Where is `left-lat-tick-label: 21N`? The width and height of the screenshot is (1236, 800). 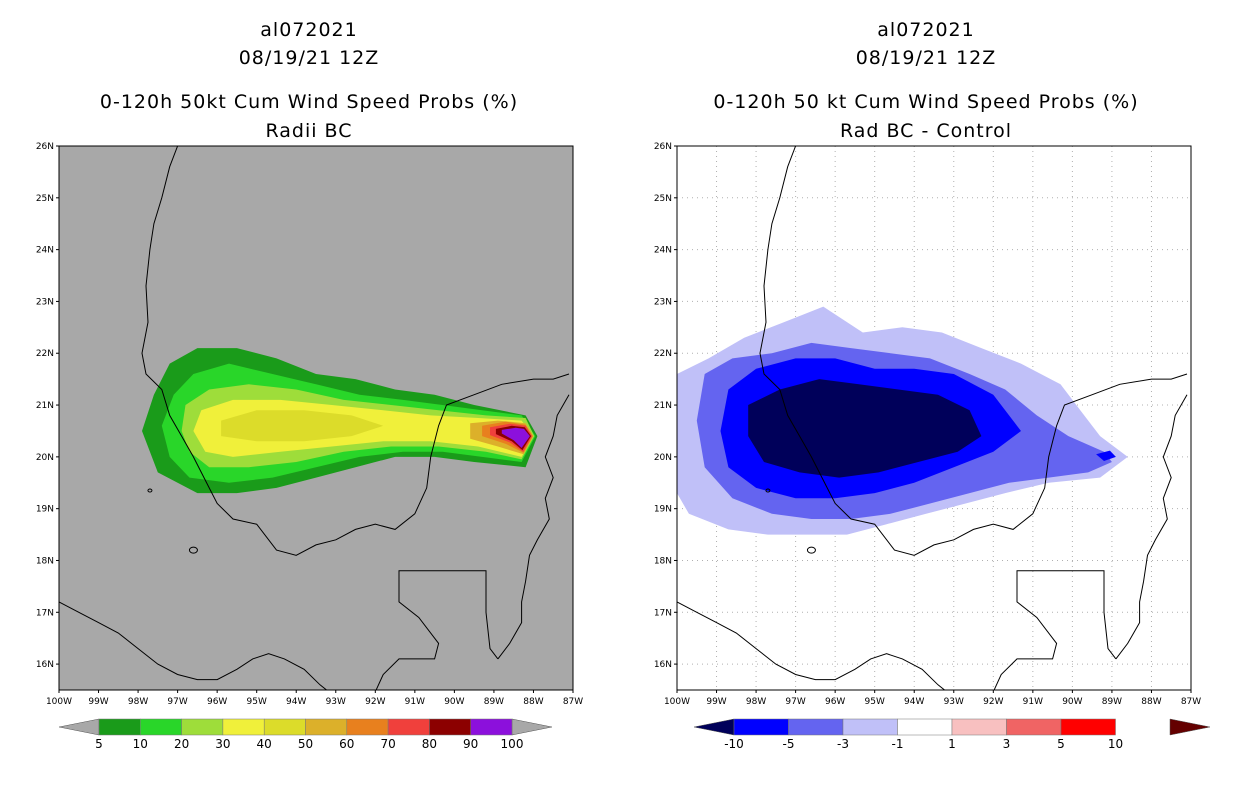
left-lat-tick-label: 21N is located at coordinates (45, 406).